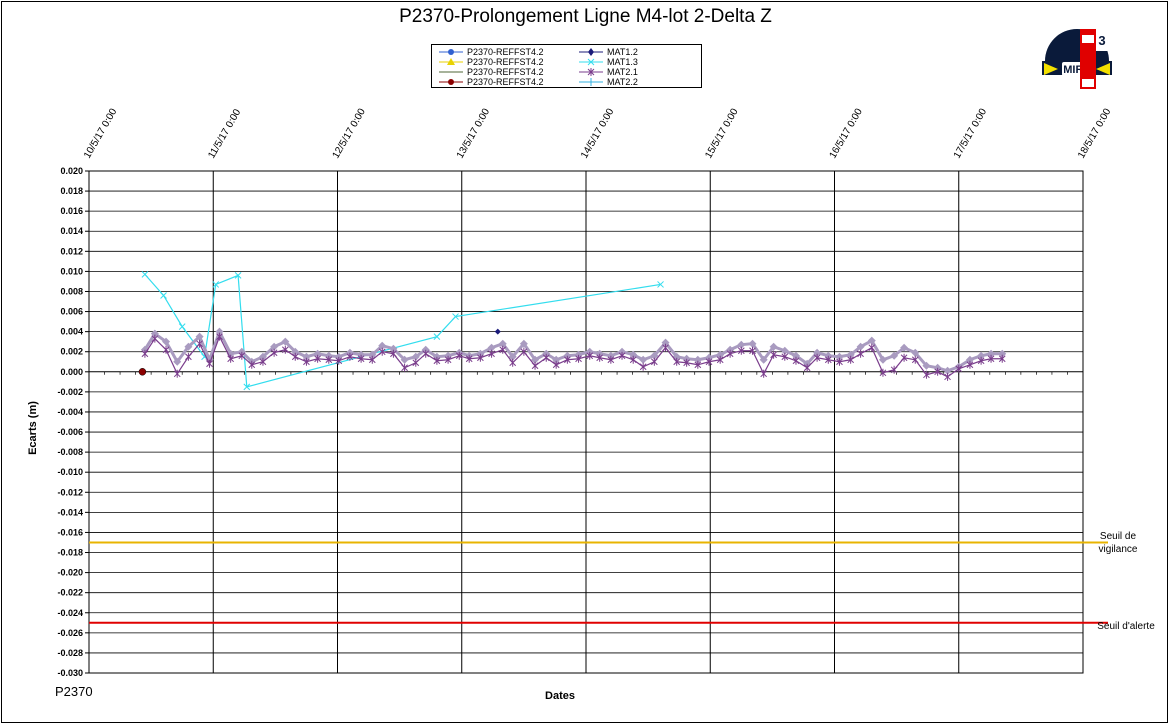  What do you see at coordinates (70, 633) in the screenshot?
I see `y-tick-label: -0.026` at bounding box center [70, 633].